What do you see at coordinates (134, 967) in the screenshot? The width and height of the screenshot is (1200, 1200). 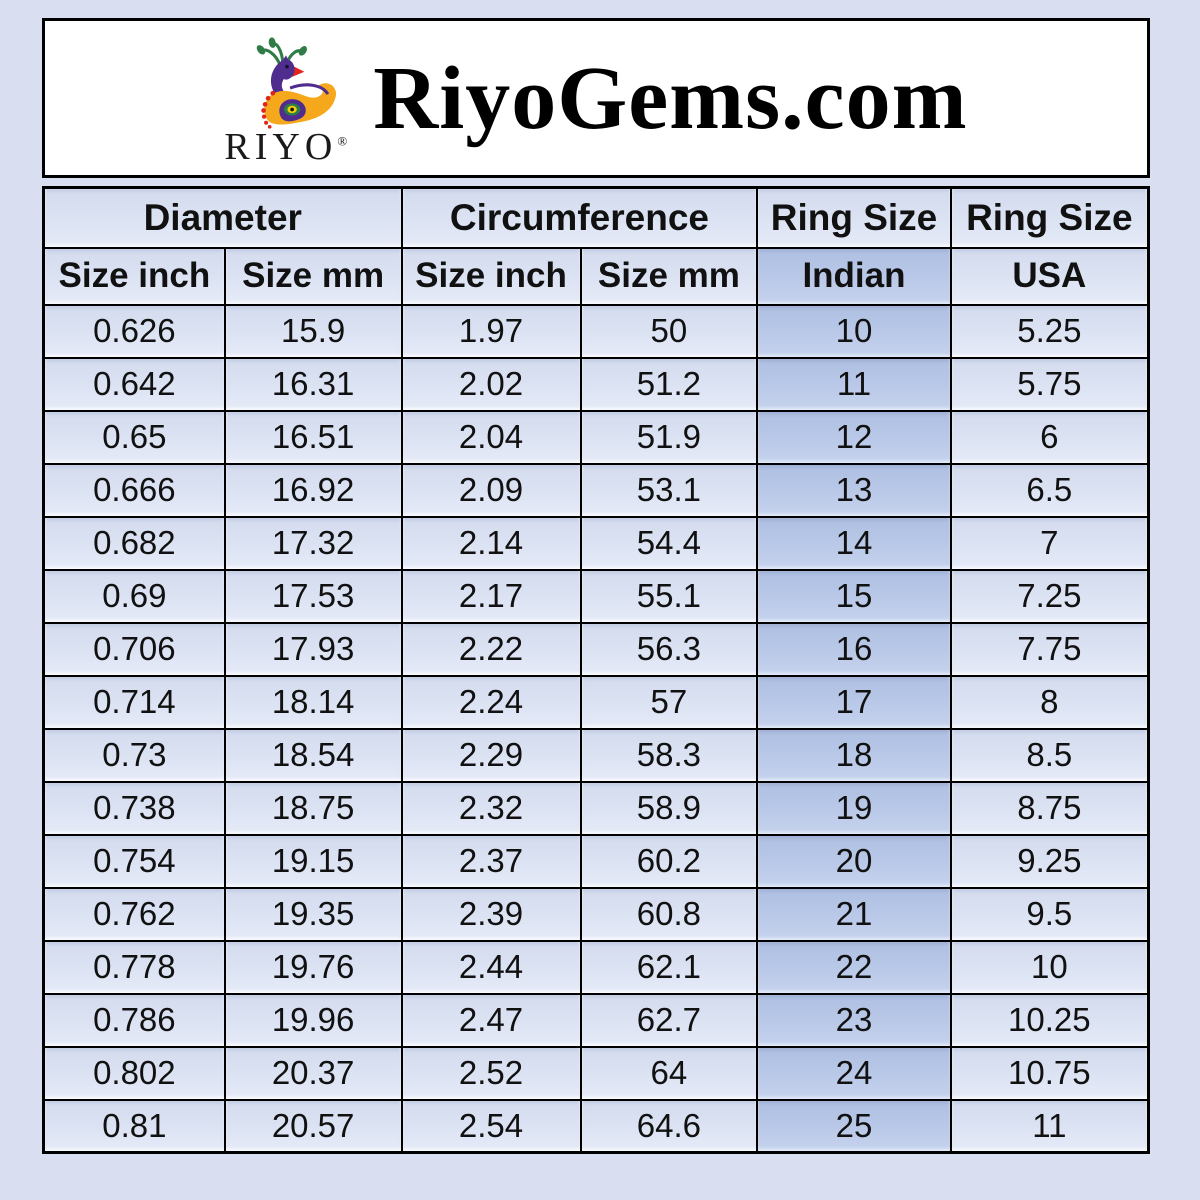 I see `cell: 0.778` at bounding box center [134, 967].